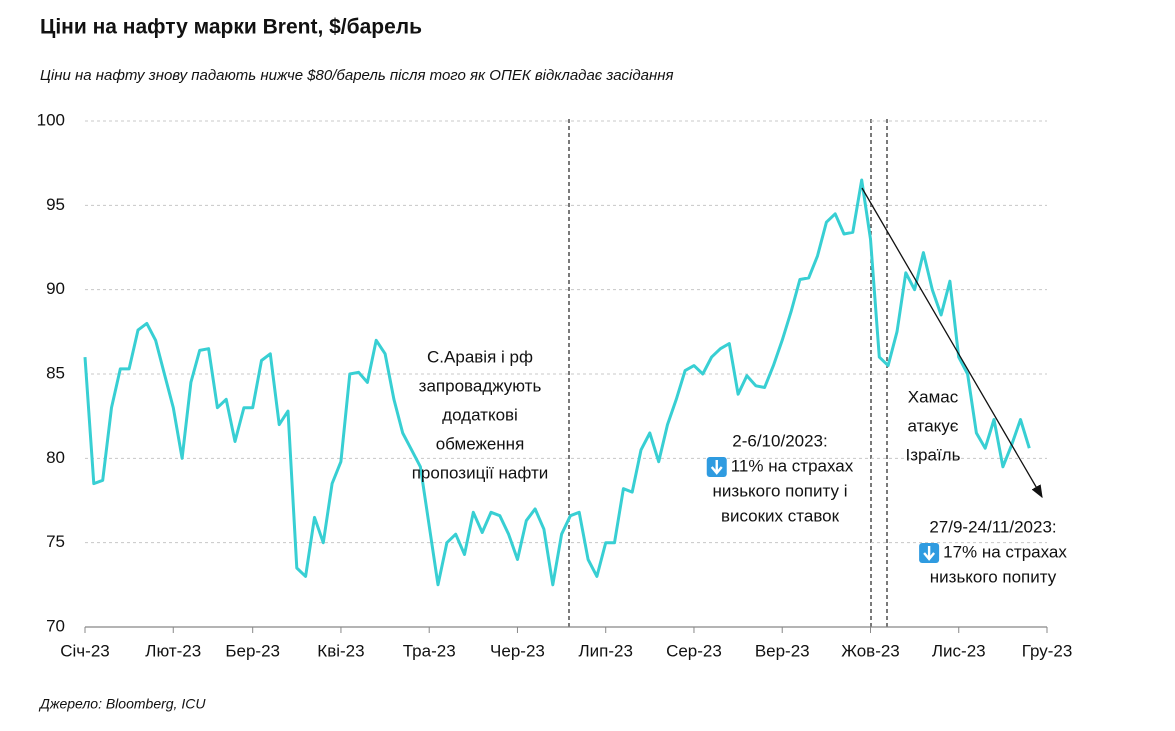  Describe the element at coordinates (51, 119) in the screenshot. I see `y-tick-label: 100` at that location.